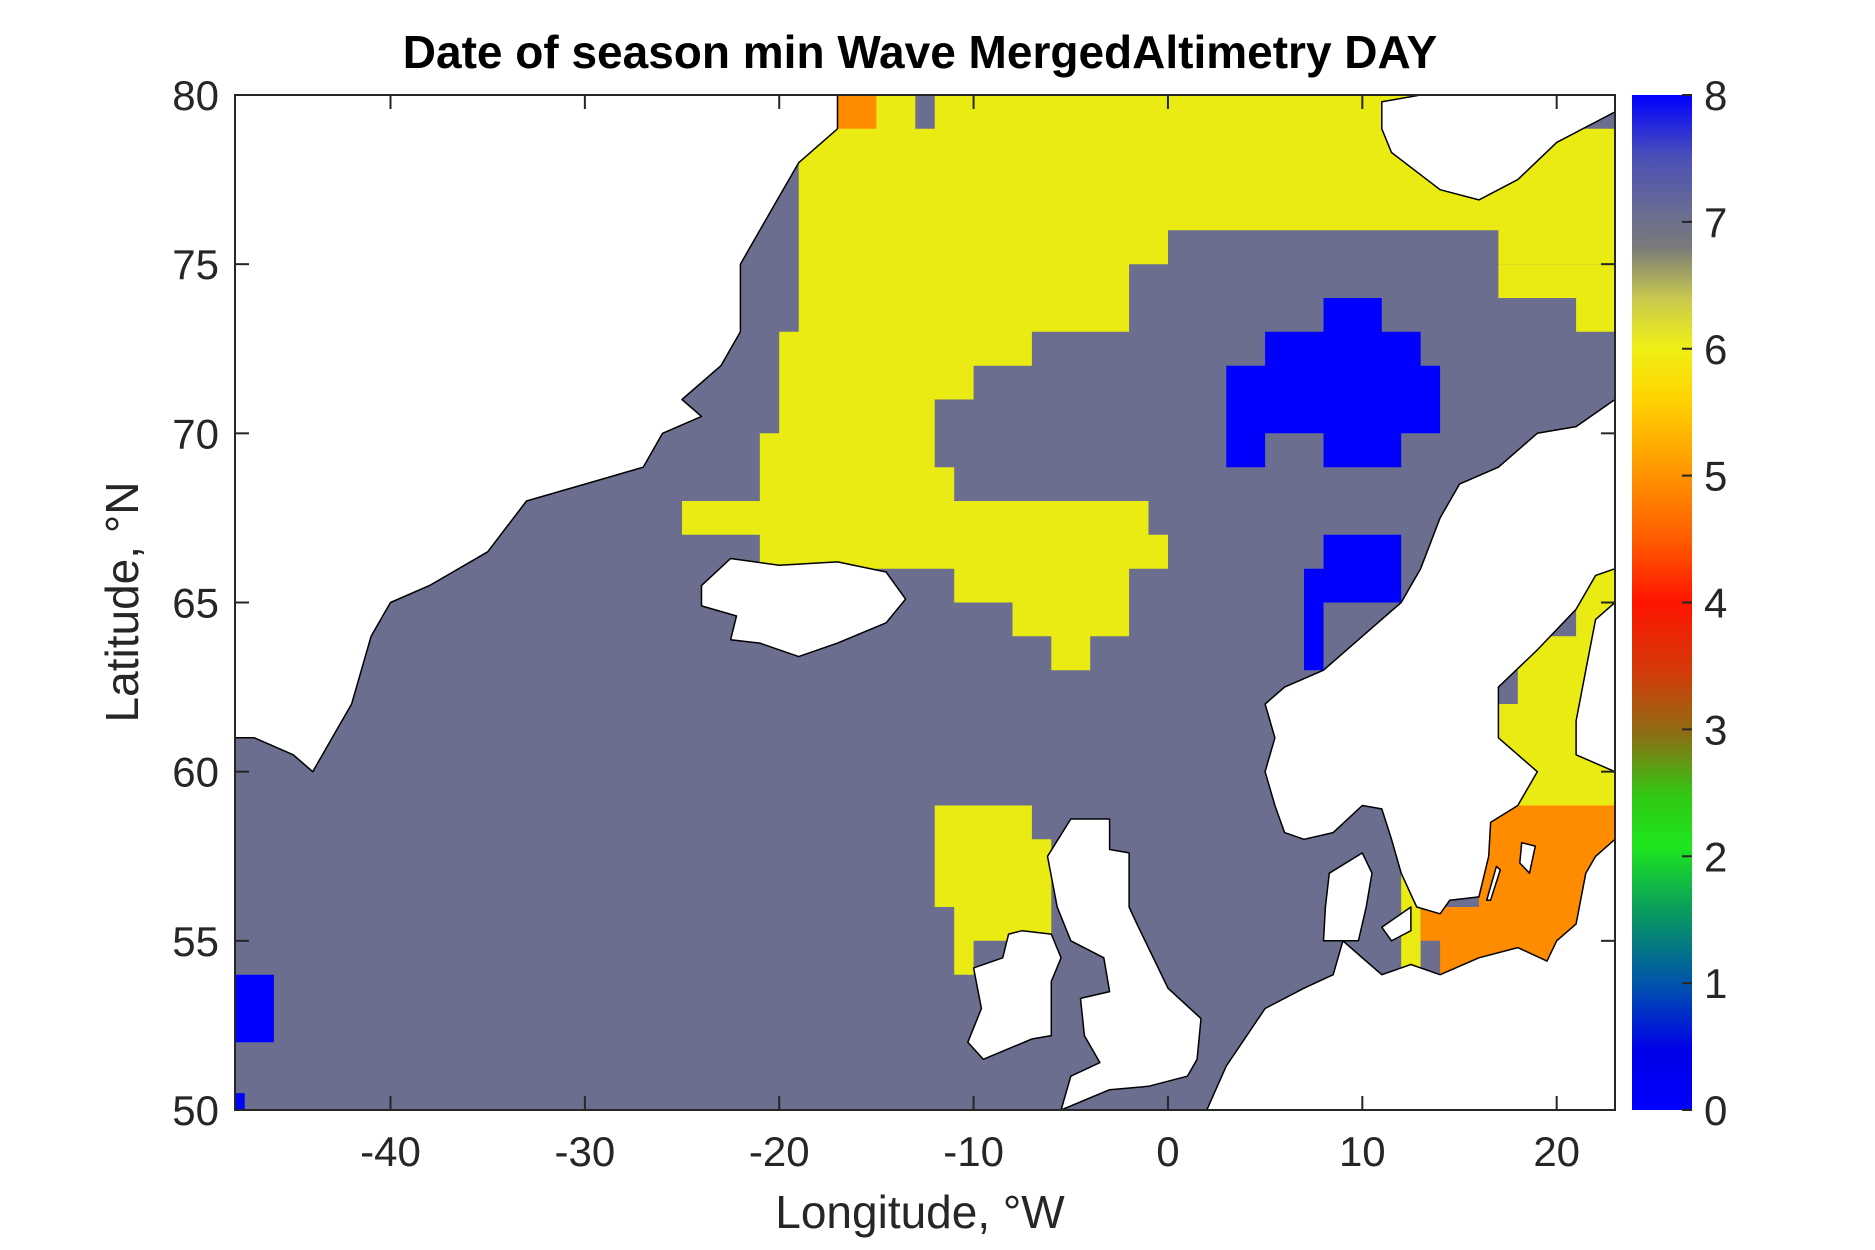 Image resolution: width=1875 pixels, height=1250 pixels. Describe the element at coordinates (1715, 349) in the screenshot. I see `colorbar-tick-label: 6` at that location.